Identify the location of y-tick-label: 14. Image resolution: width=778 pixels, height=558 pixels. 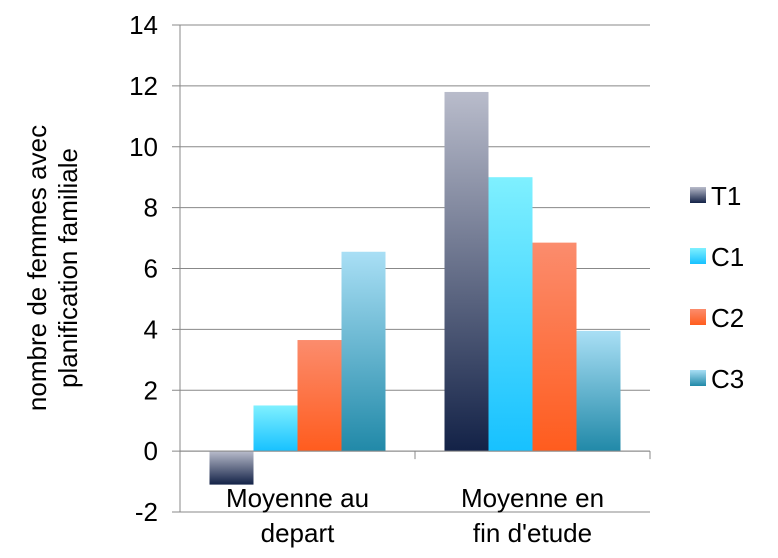
(143, 25).